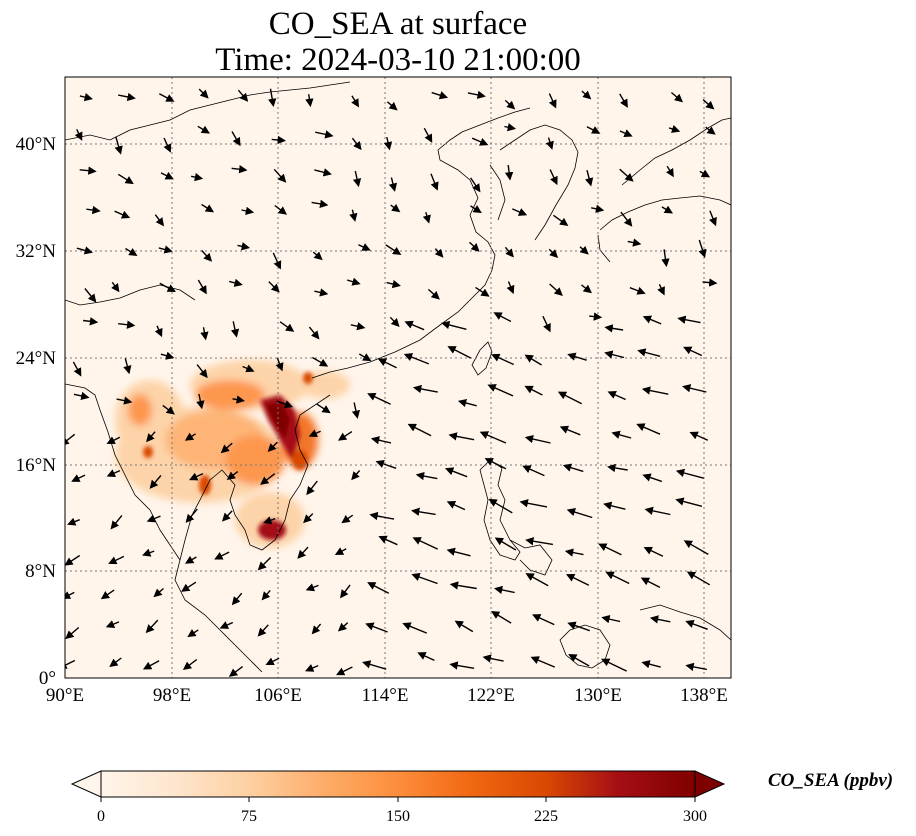 The width and height of the screenshot is (916, 836). I want to click on colorbar-tick-label: 300, so click(695, 816).